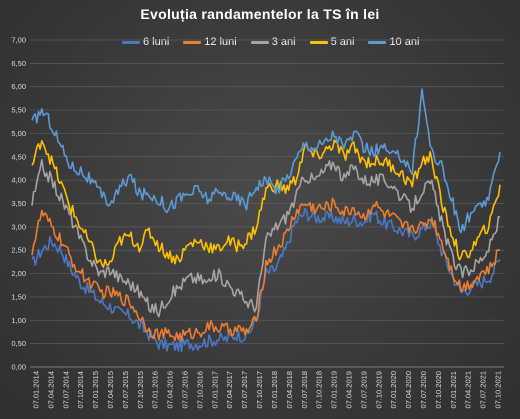  Describe the element at coordinates (378, 390) in the screenshot. I see `x-tick-label: 07.10.2019` at that location.